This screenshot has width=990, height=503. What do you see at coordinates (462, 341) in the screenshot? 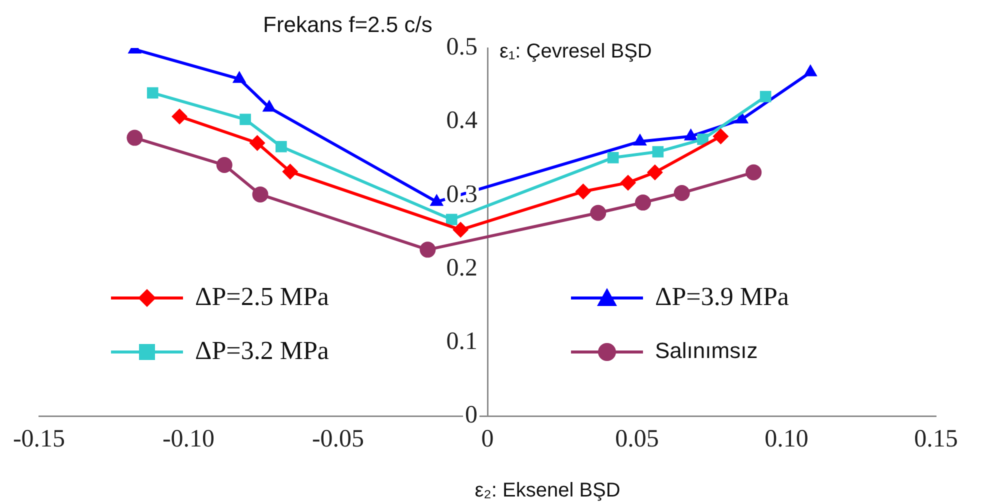
I see `y-tick-label: 0.1` at bounding box center [462, 341].